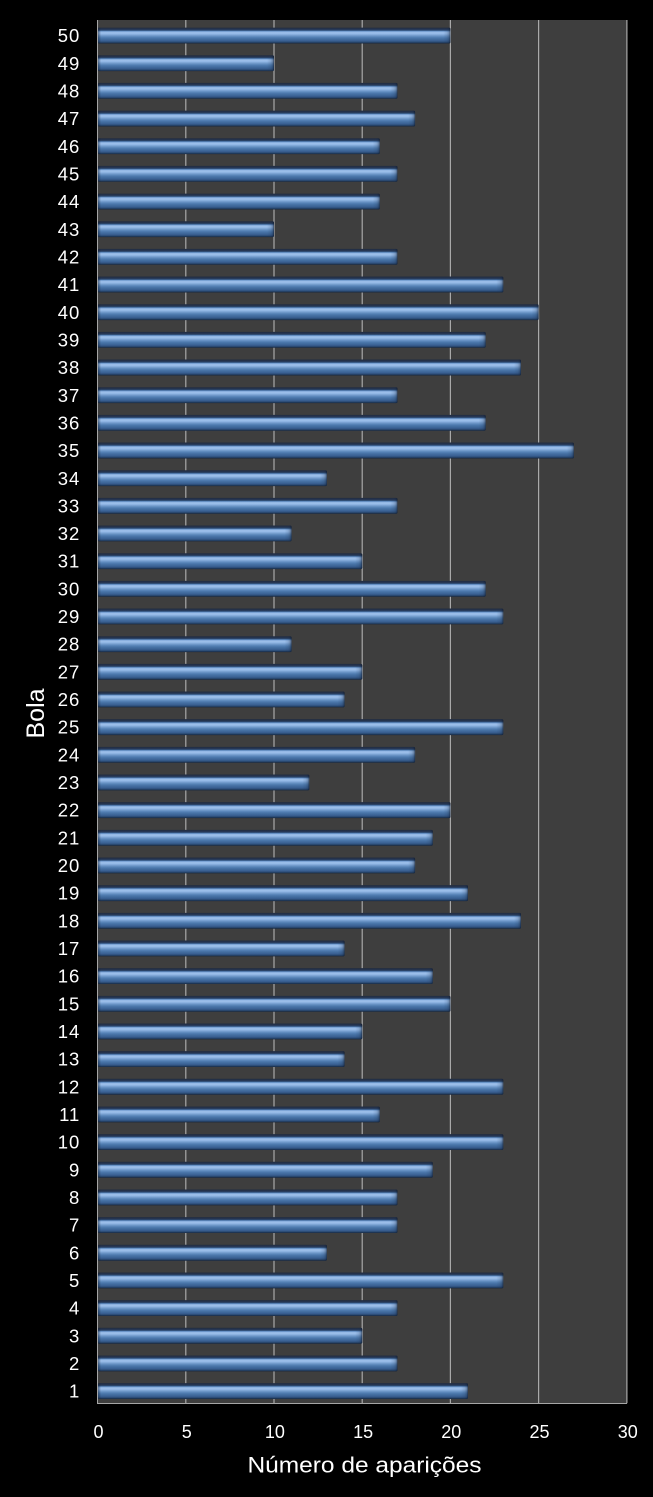 The image size is (653, 1497). What do you see at coordinates (69, 976) in the screenshot?
I see `svg-text: 16` at bounding box center [69, 976].